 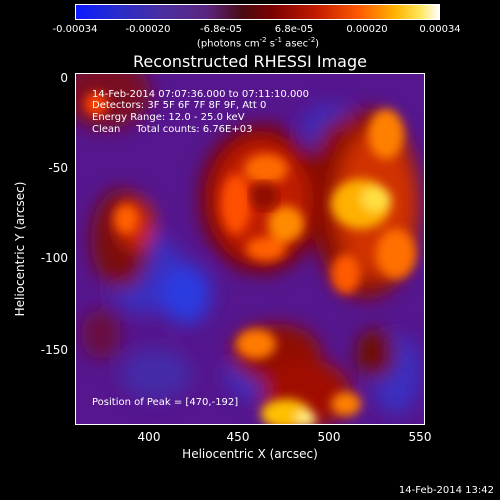 I want to click on info-detectors: Detectors: 3F 5F 6F 7F 8F 9F, Att 0, so click(x=179, y=105).